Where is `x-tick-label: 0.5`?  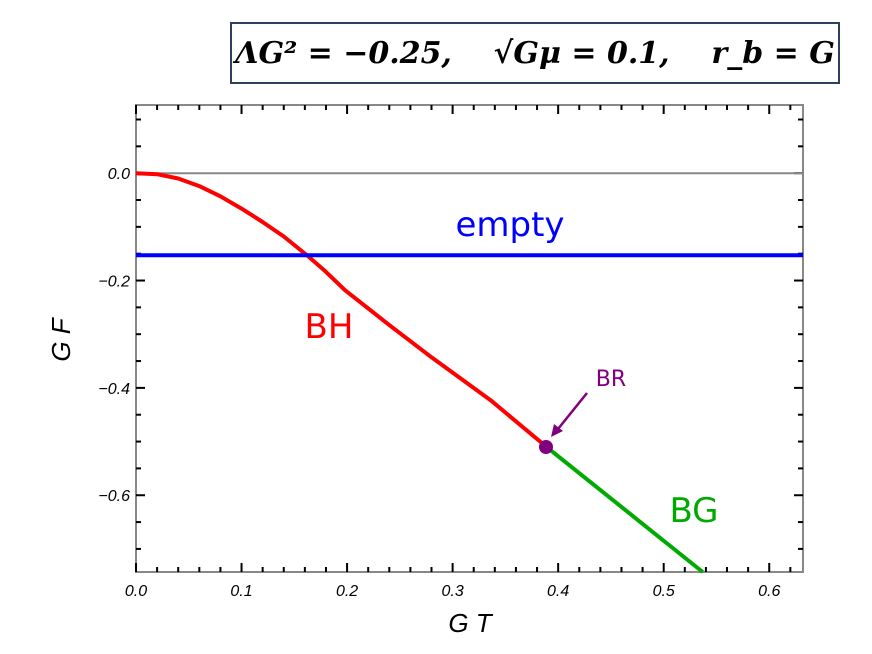 x-tick-label: 0.5 is located at coordinates (664, 591).